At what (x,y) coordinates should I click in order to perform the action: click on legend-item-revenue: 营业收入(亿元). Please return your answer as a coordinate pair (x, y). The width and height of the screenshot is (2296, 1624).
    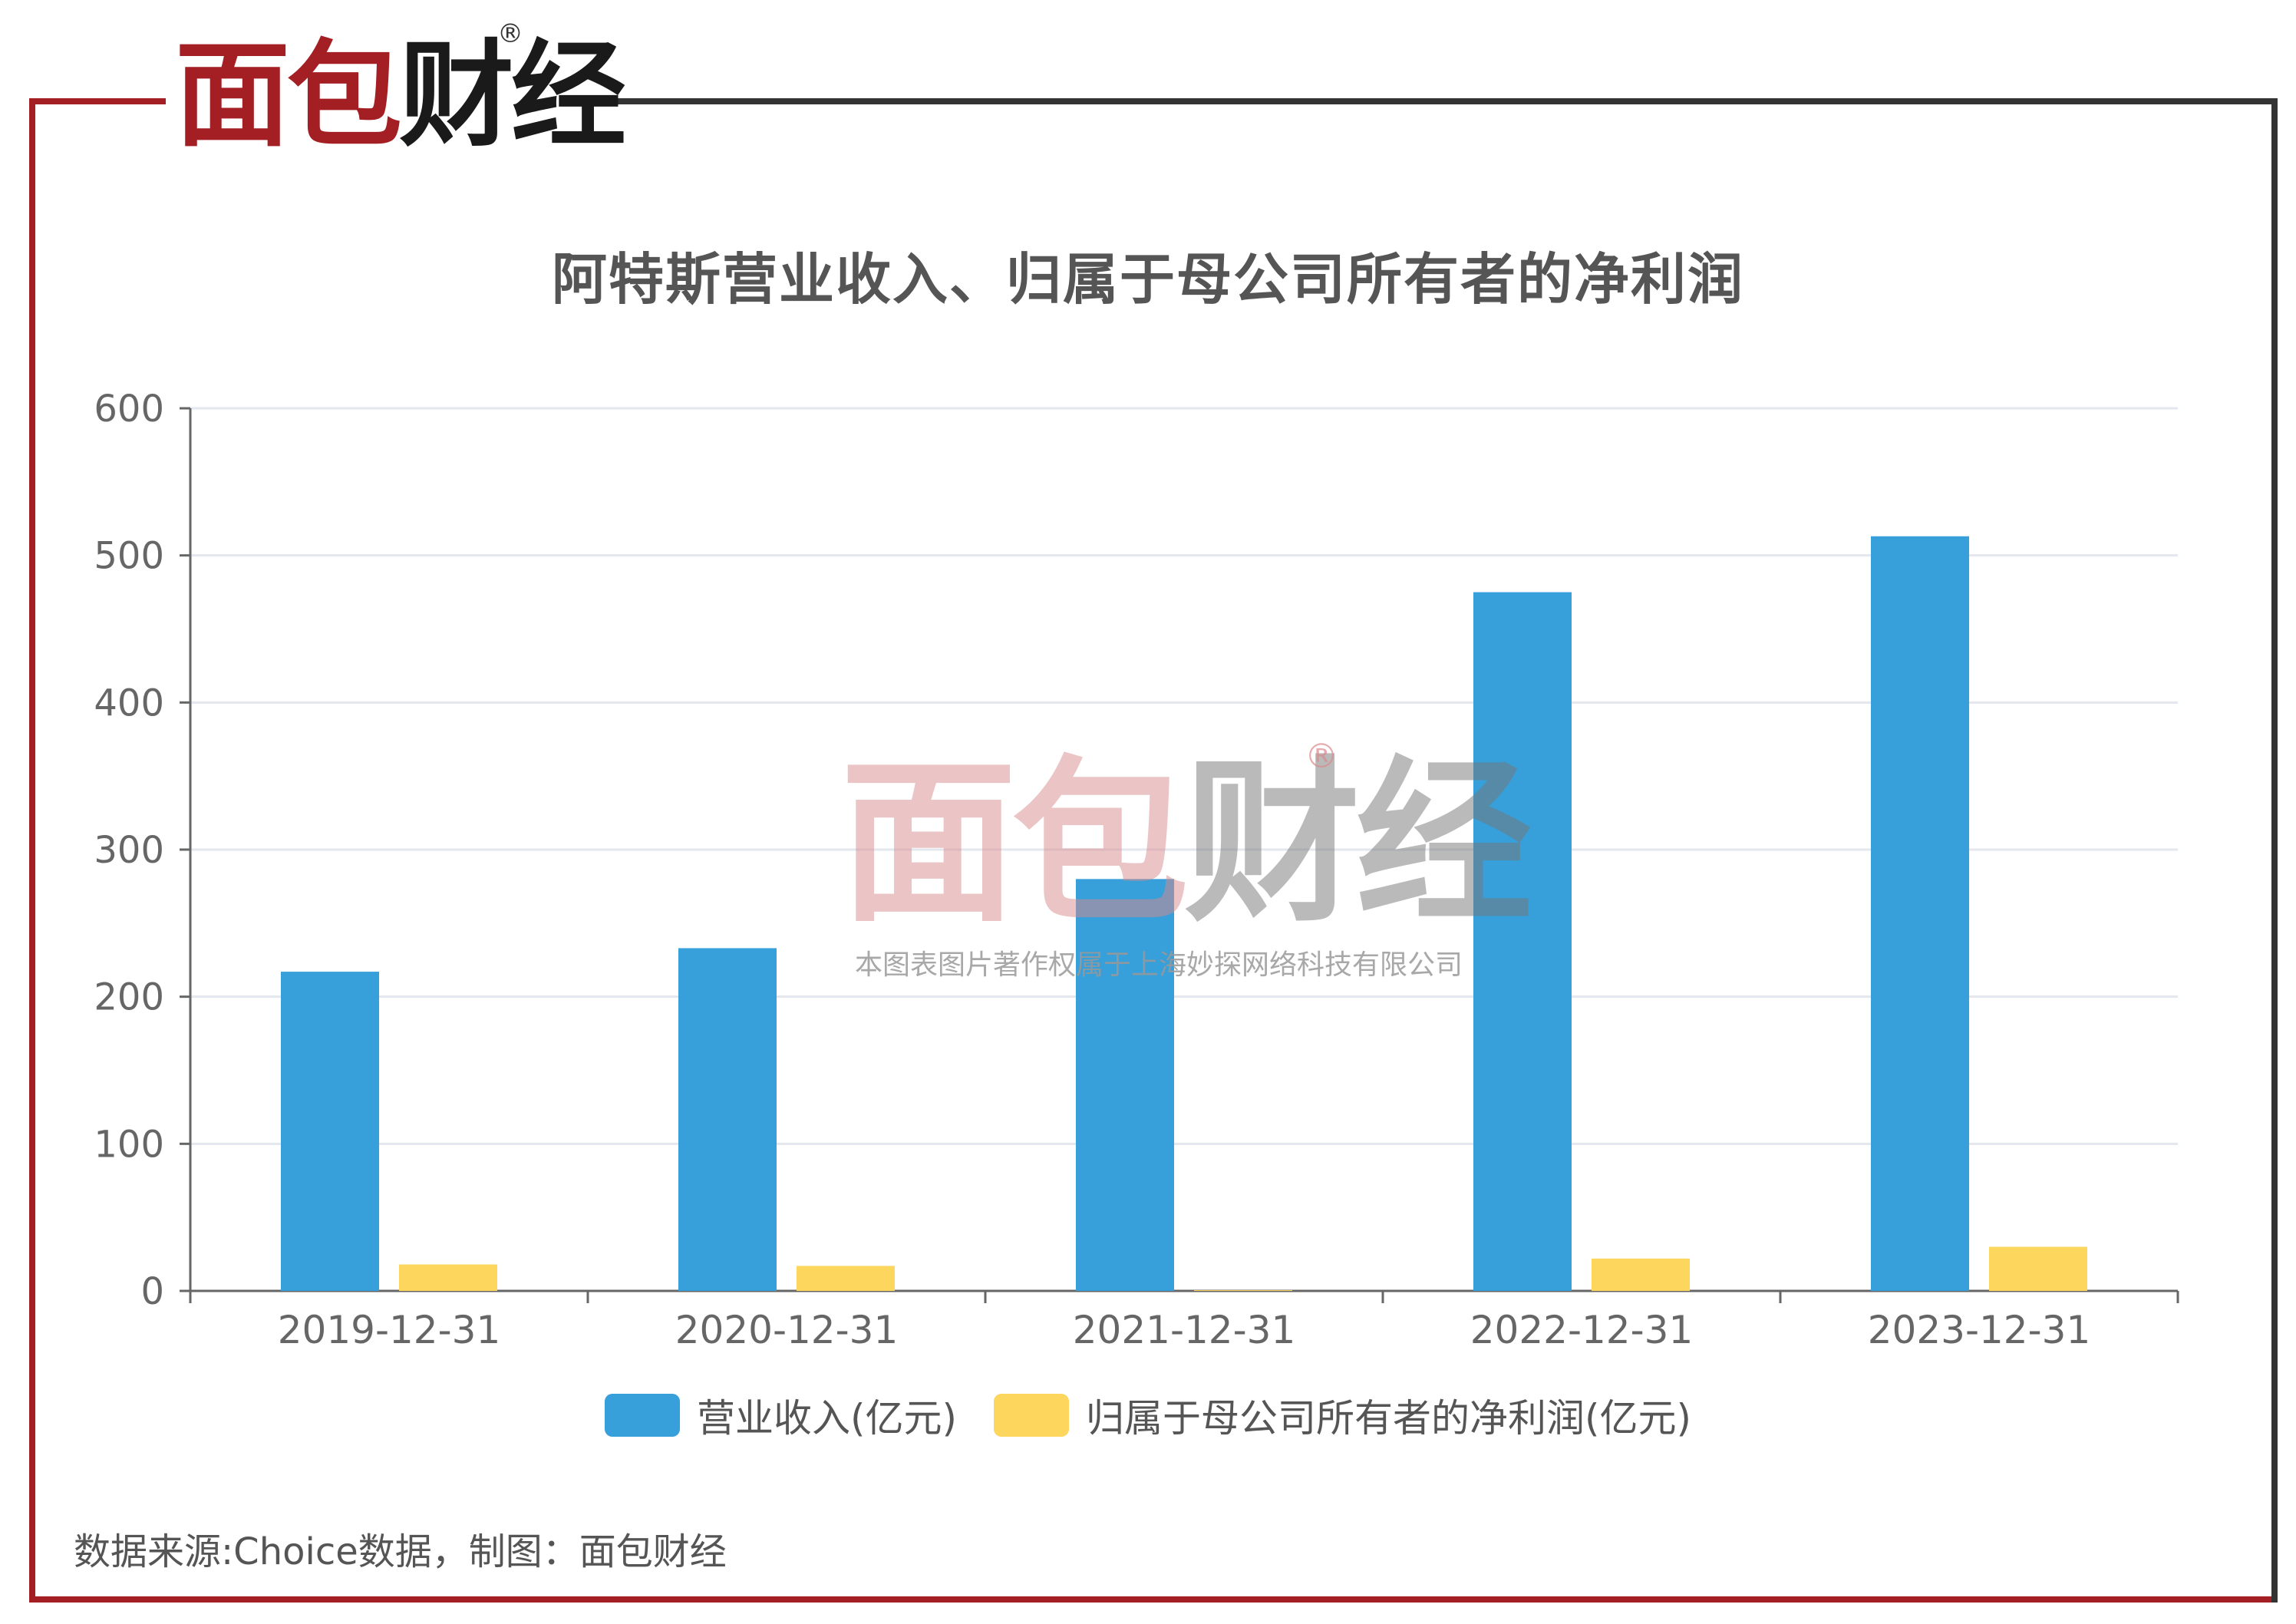
    Looking at the image, I should click on (780, 1415).